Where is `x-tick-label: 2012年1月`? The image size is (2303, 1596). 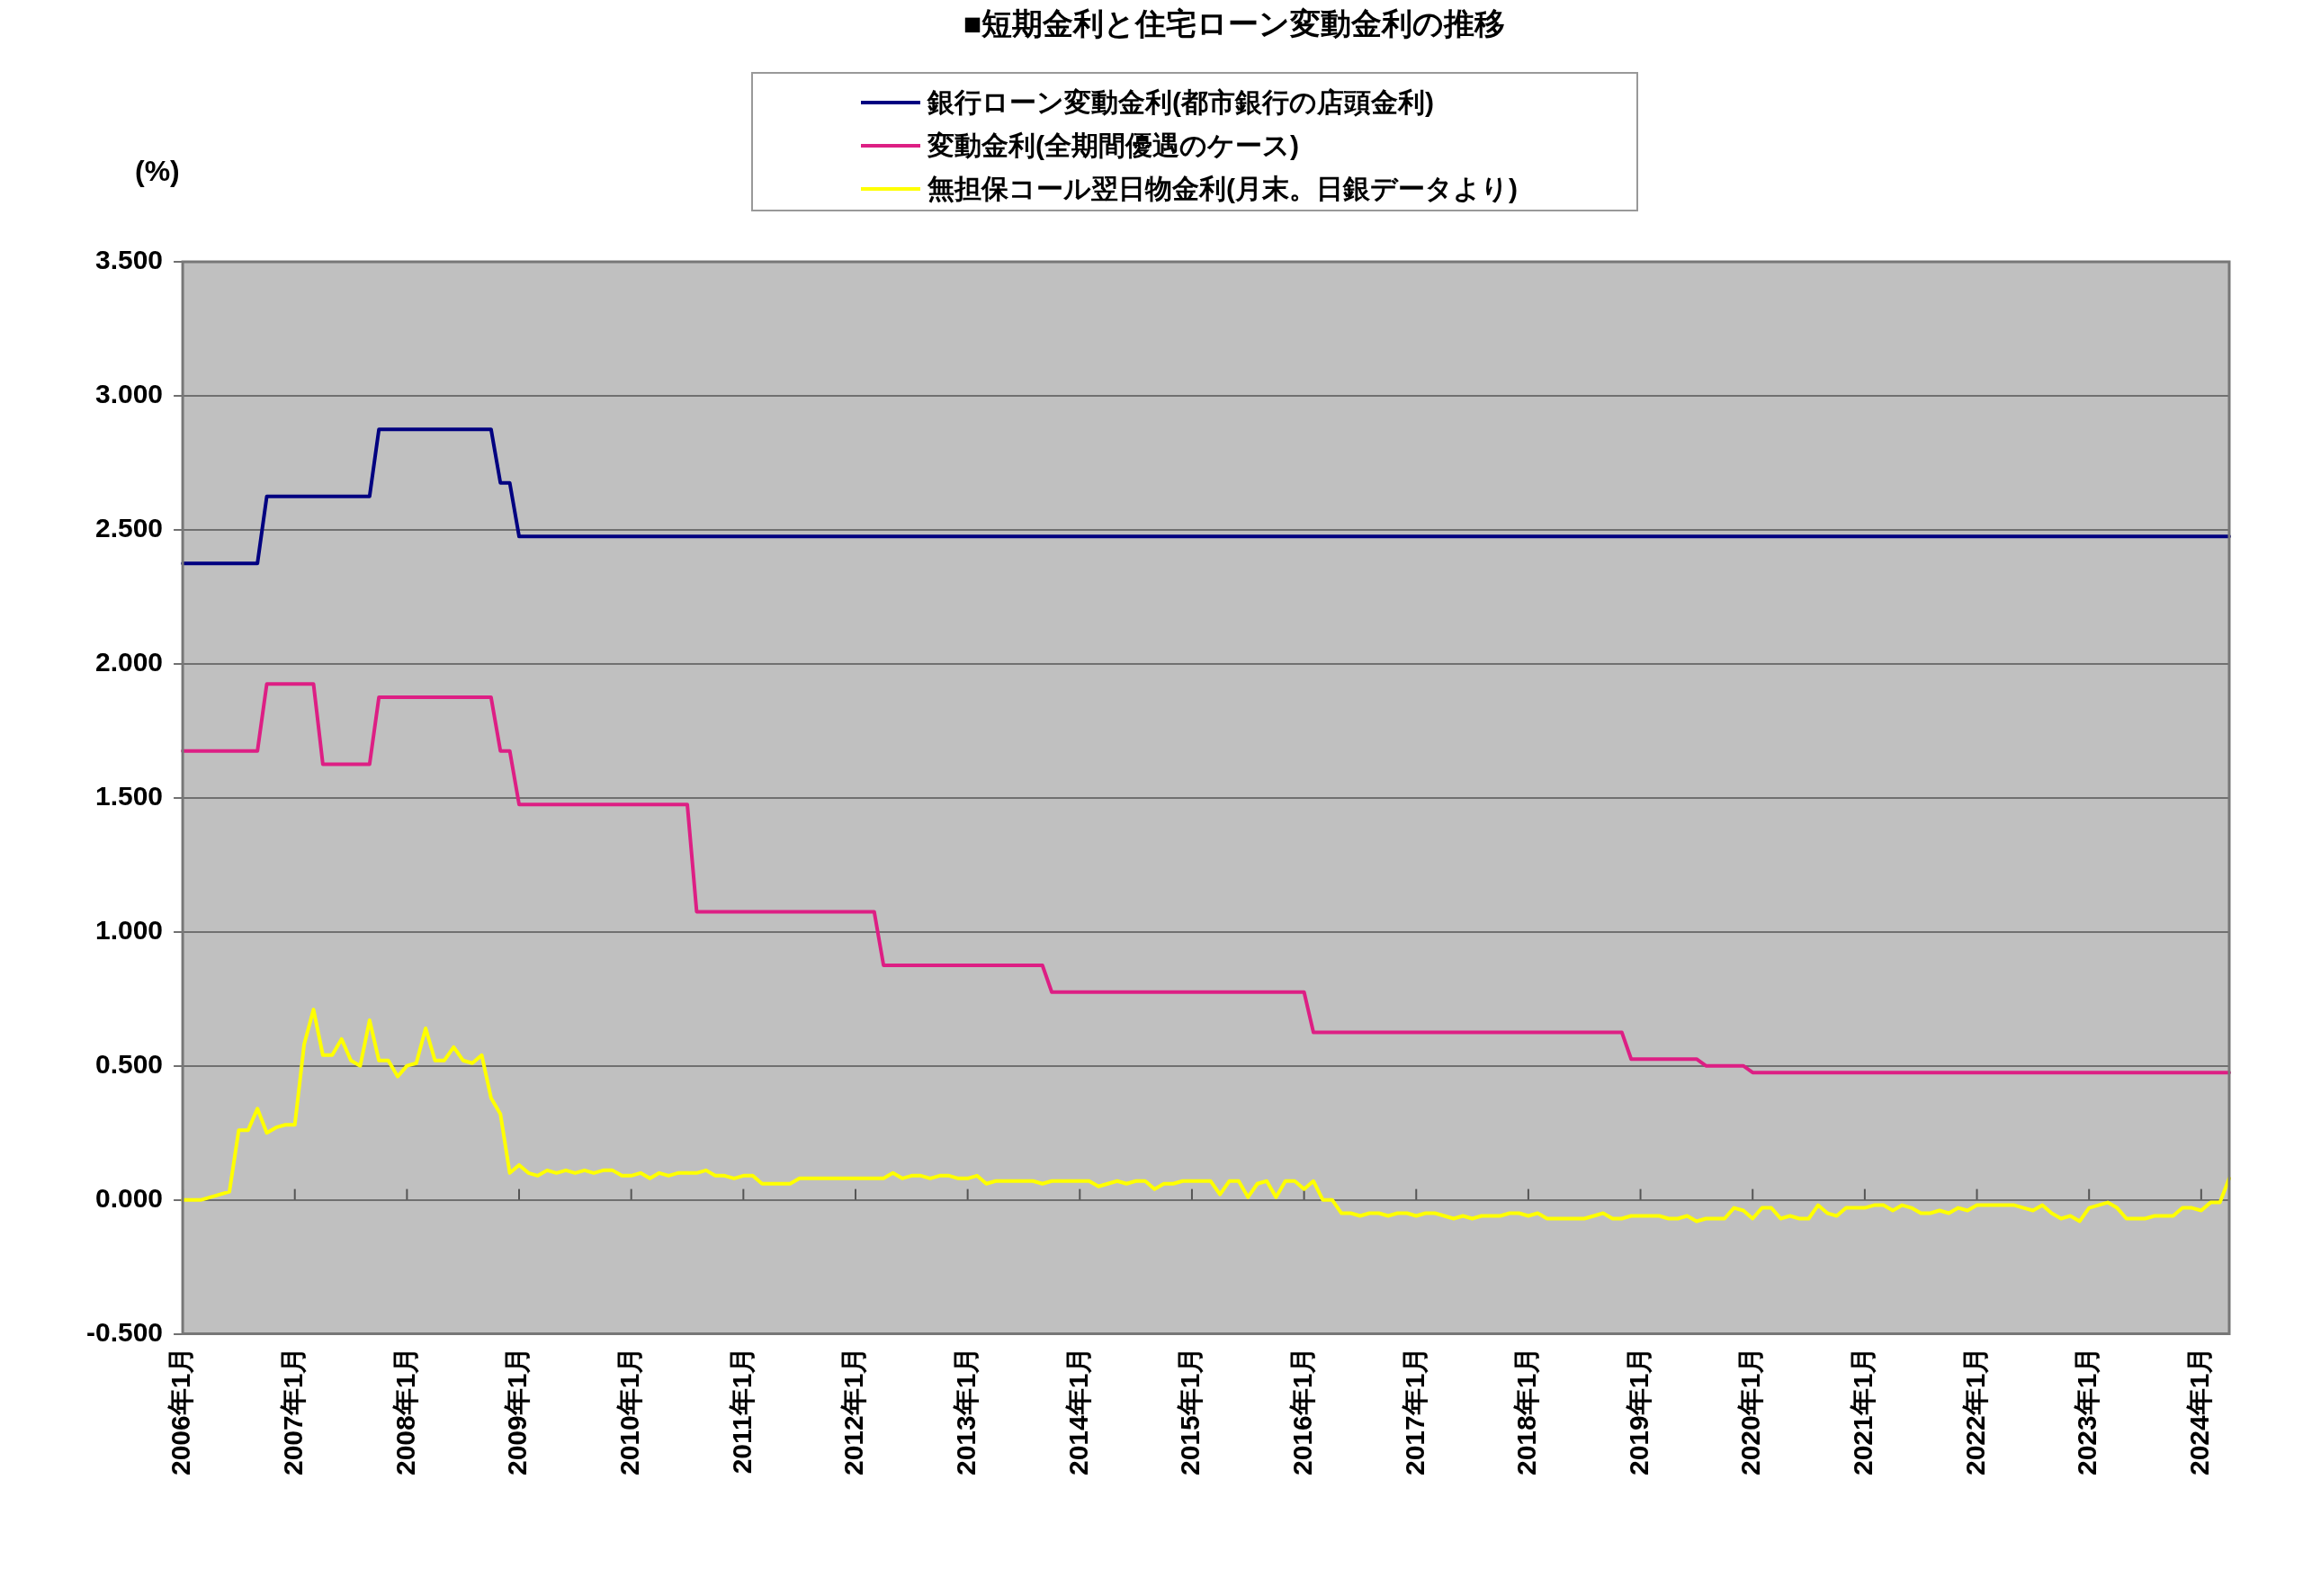 x-tick-label: 2012年1月 is located at coordinates (854, 1411).